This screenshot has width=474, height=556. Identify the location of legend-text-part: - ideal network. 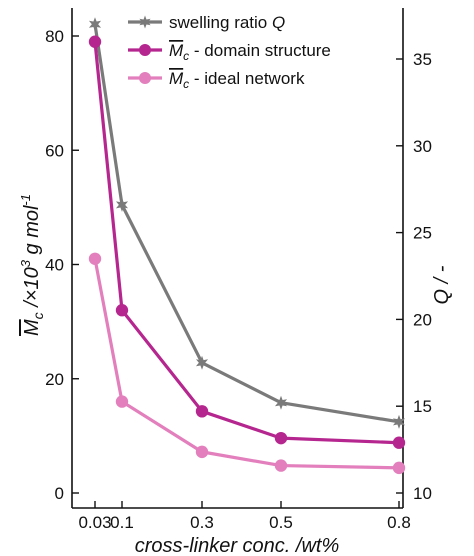
(247, 78).